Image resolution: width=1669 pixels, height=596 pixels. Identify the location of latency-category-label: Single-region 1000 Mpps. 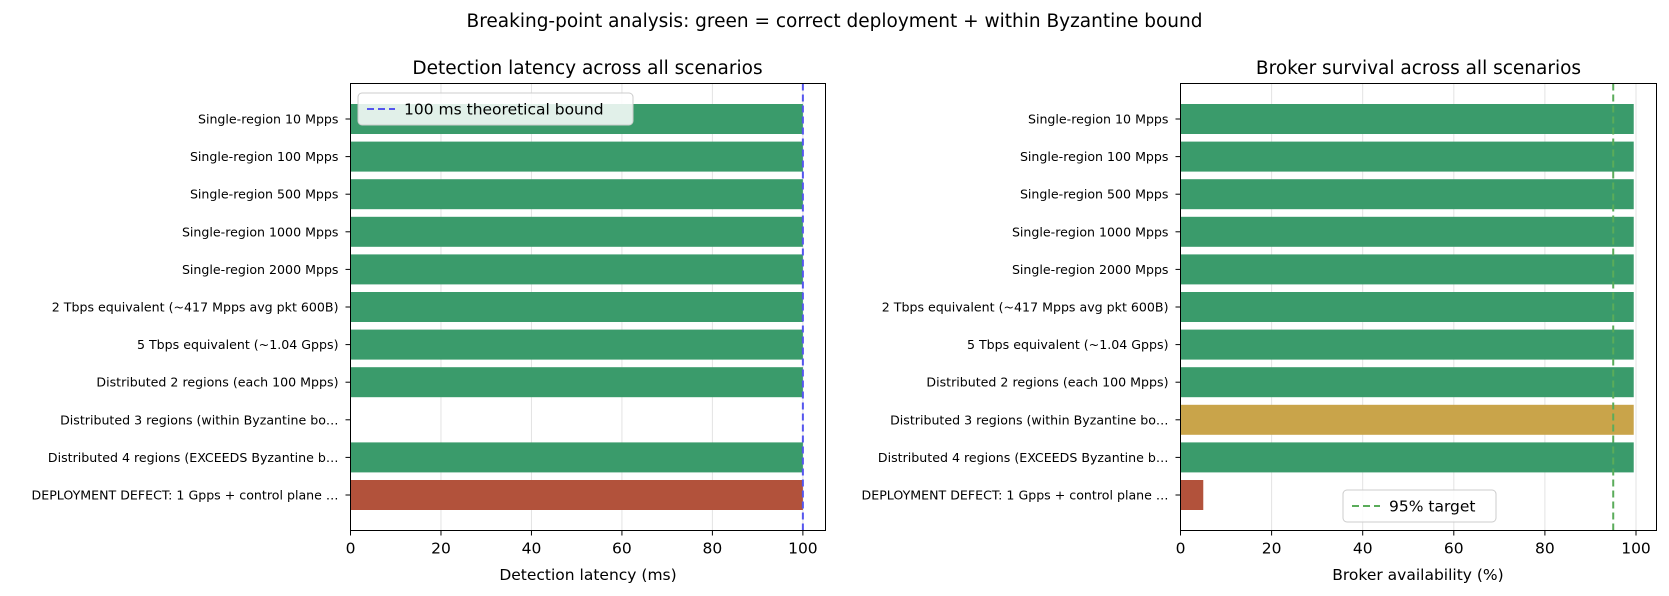
(260, 231).